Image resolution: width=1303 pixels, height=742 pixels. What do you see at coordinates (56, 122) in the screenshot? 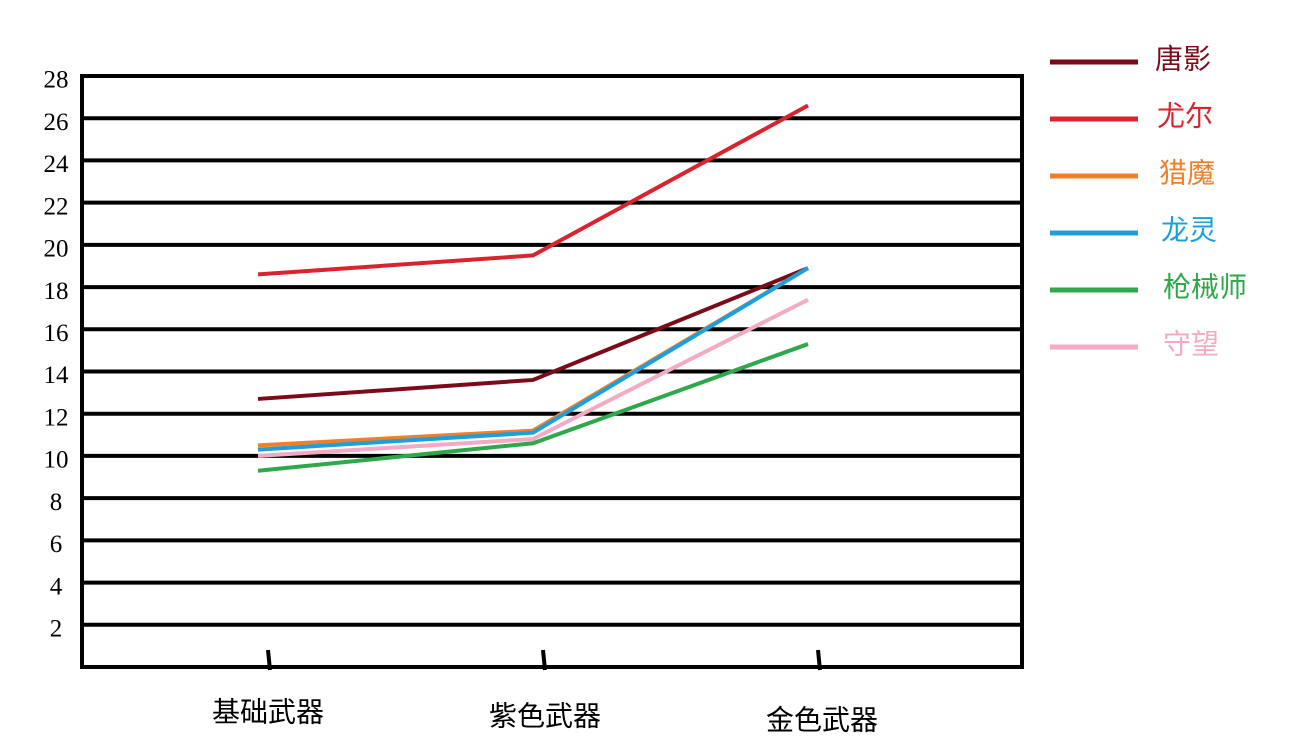
I see `y-tick-label: 26` at bounding box center [56, 122].